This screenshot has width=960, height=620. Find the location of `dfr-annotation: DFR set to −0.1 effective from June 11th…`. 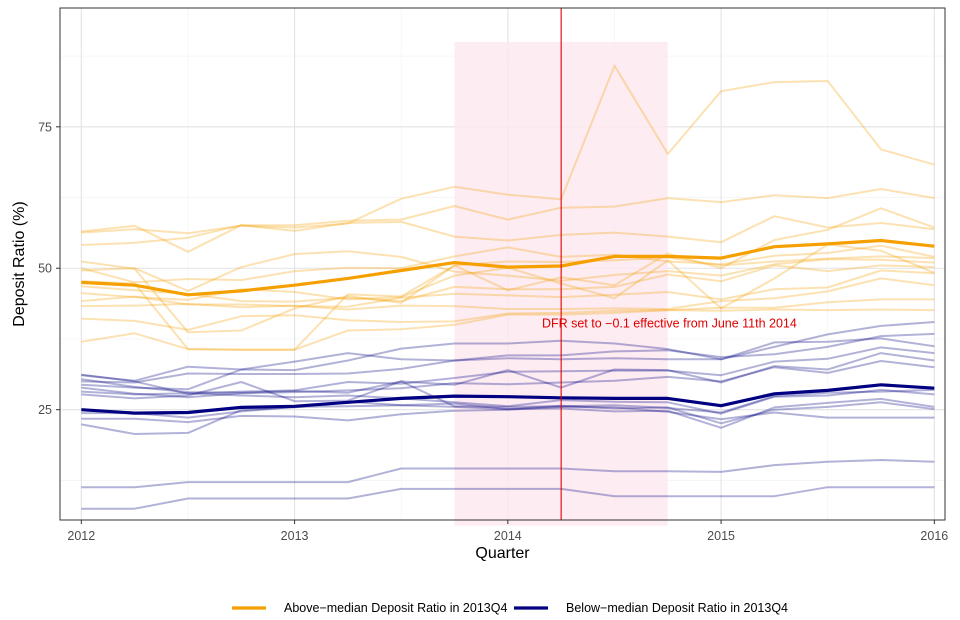

dfr-annotation: DFR set to −0.1 effective from June 11th… is located at coordinates (669, 324).